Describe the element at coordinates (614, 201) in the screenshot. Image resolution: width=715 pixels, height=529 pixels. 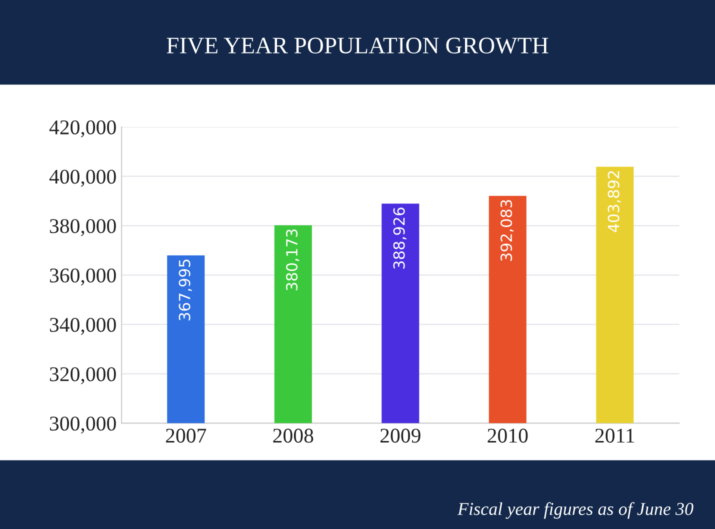
I see `data-label: 403,892` at that location.